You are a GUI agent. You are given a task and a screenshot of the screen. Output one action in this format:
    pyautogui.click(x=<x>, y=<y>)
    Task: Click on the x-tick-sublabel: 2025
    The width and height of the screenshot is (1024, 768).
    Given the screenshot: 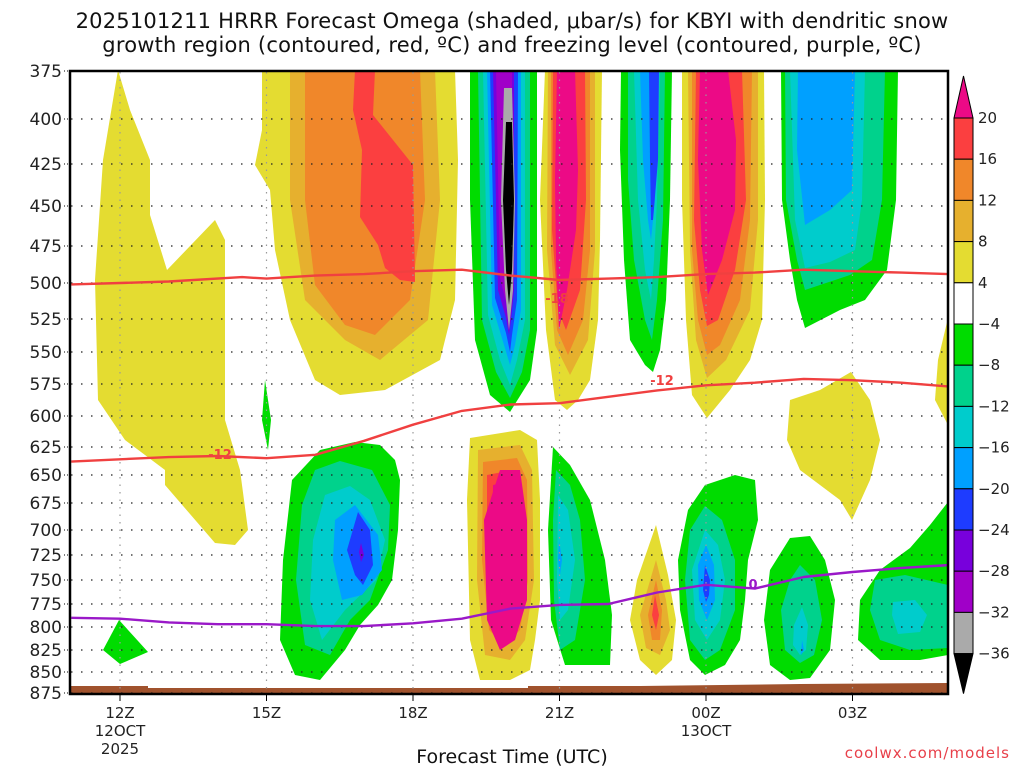 What is the action you would take?
    pyautogui.click(x=120, y=749)
    